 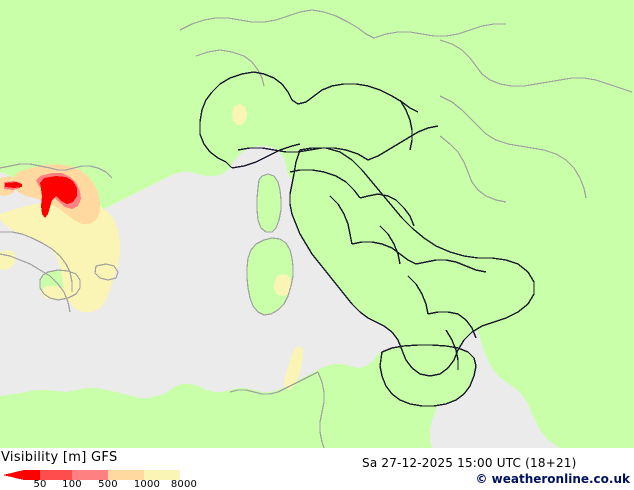 What do you see at coordinates (293, 368) in the screenshot?
I see `visibility-streak-tyrrhenian` at bounding box center [293, 368].